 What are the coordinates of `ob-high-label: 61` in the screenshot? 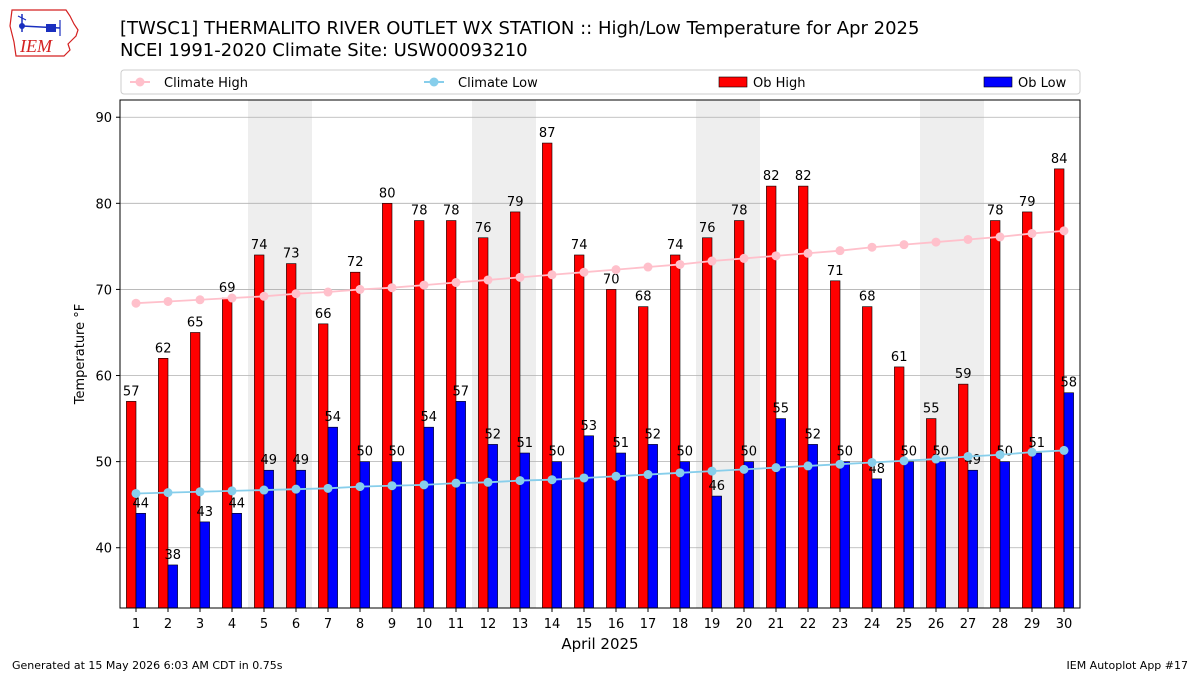 It's located at (899, 357).